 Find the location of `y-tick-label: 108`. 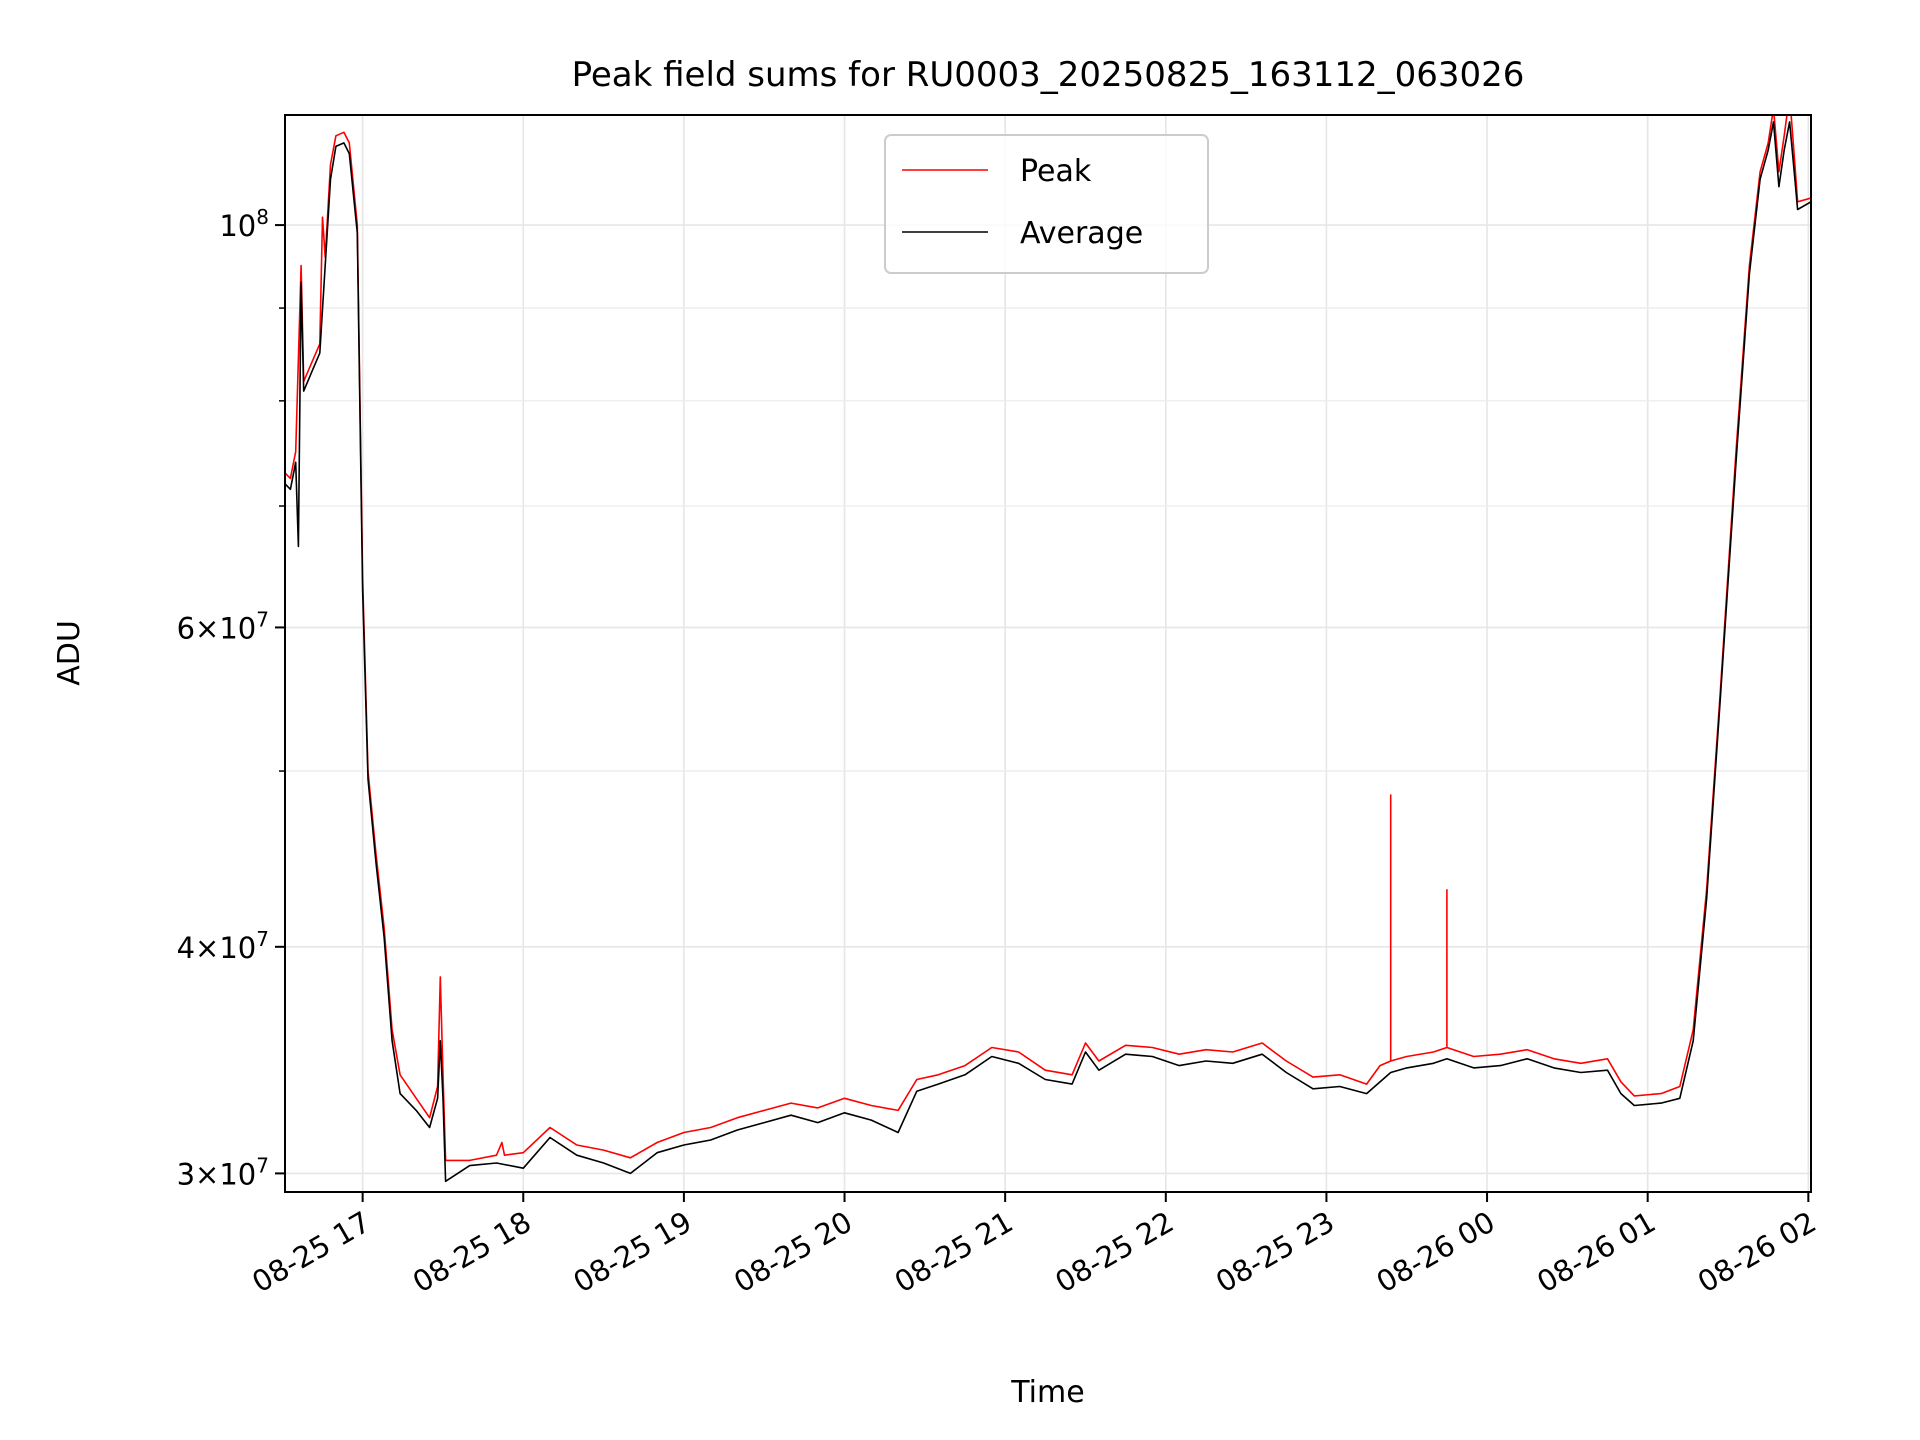

y-tick-label: 108 is located at coordinates (244, 224).